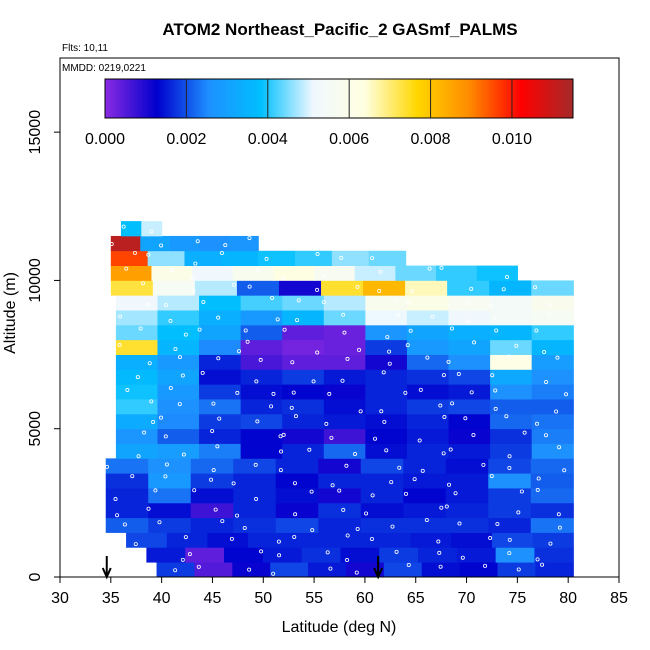 The image size is (650, 650). What do you see at coordinates (268, 139) in the screenshot?
I see `colorbar-tick-label: 0.004` at bounding box center [268, 139].